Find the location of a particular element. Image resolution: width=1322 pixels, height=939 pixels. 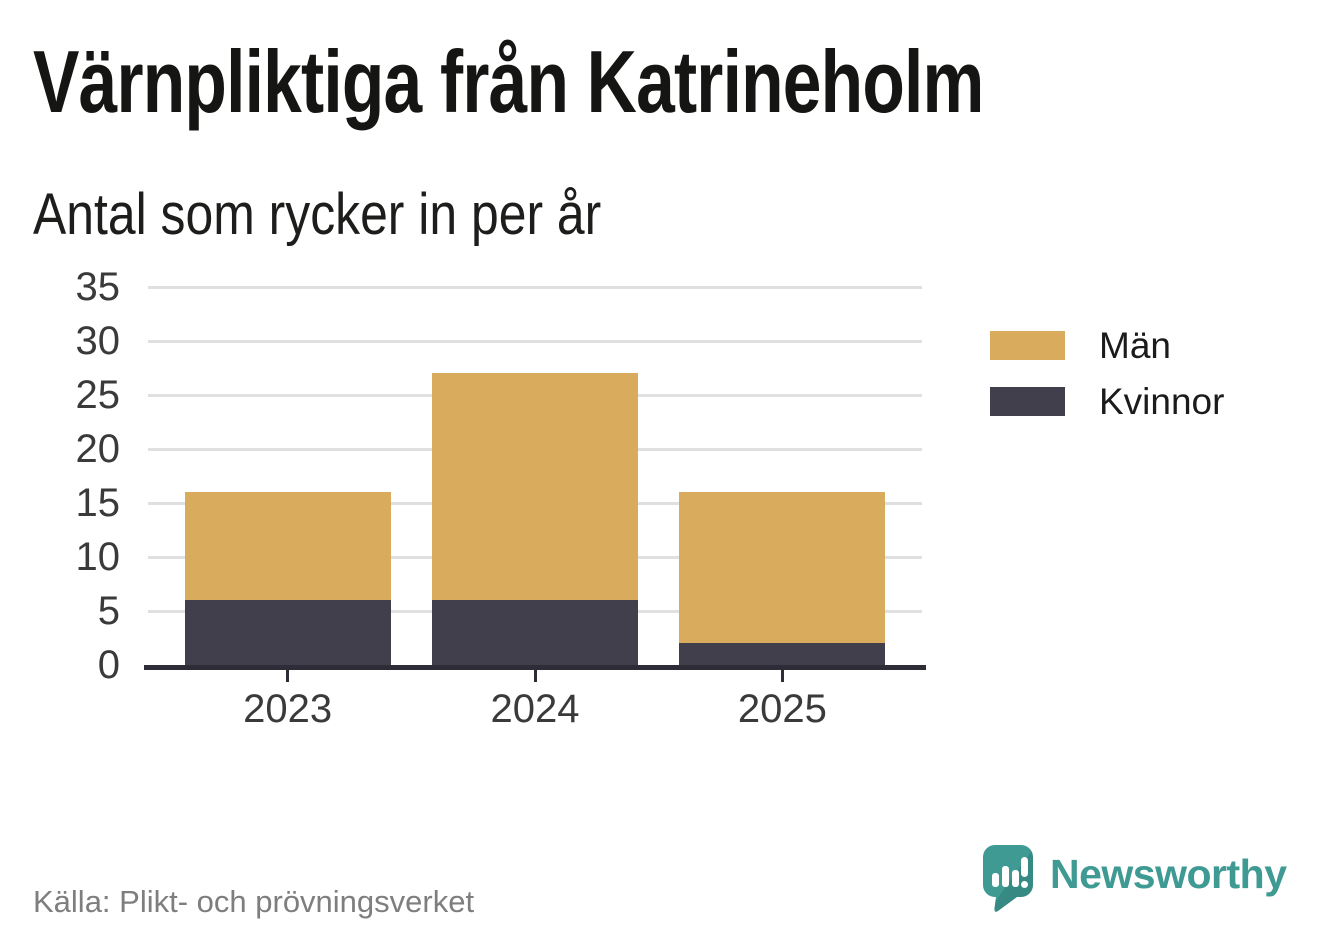

legend-swatch-man is located at coordinates (1027, 345).